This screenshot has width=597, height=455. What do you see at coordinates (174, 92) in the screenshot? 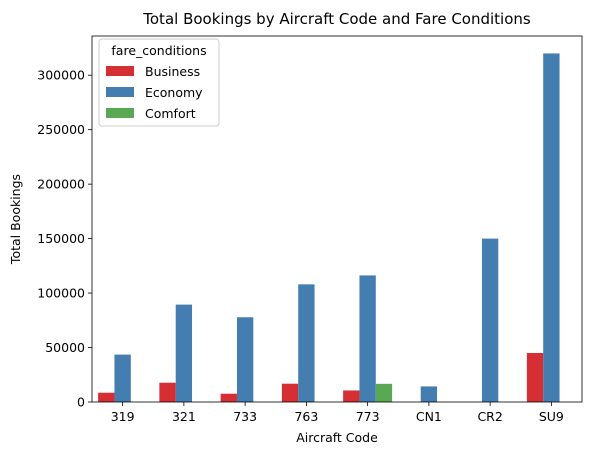
I see `legend-label-economy: Economy` at bounding box center [174, 92].